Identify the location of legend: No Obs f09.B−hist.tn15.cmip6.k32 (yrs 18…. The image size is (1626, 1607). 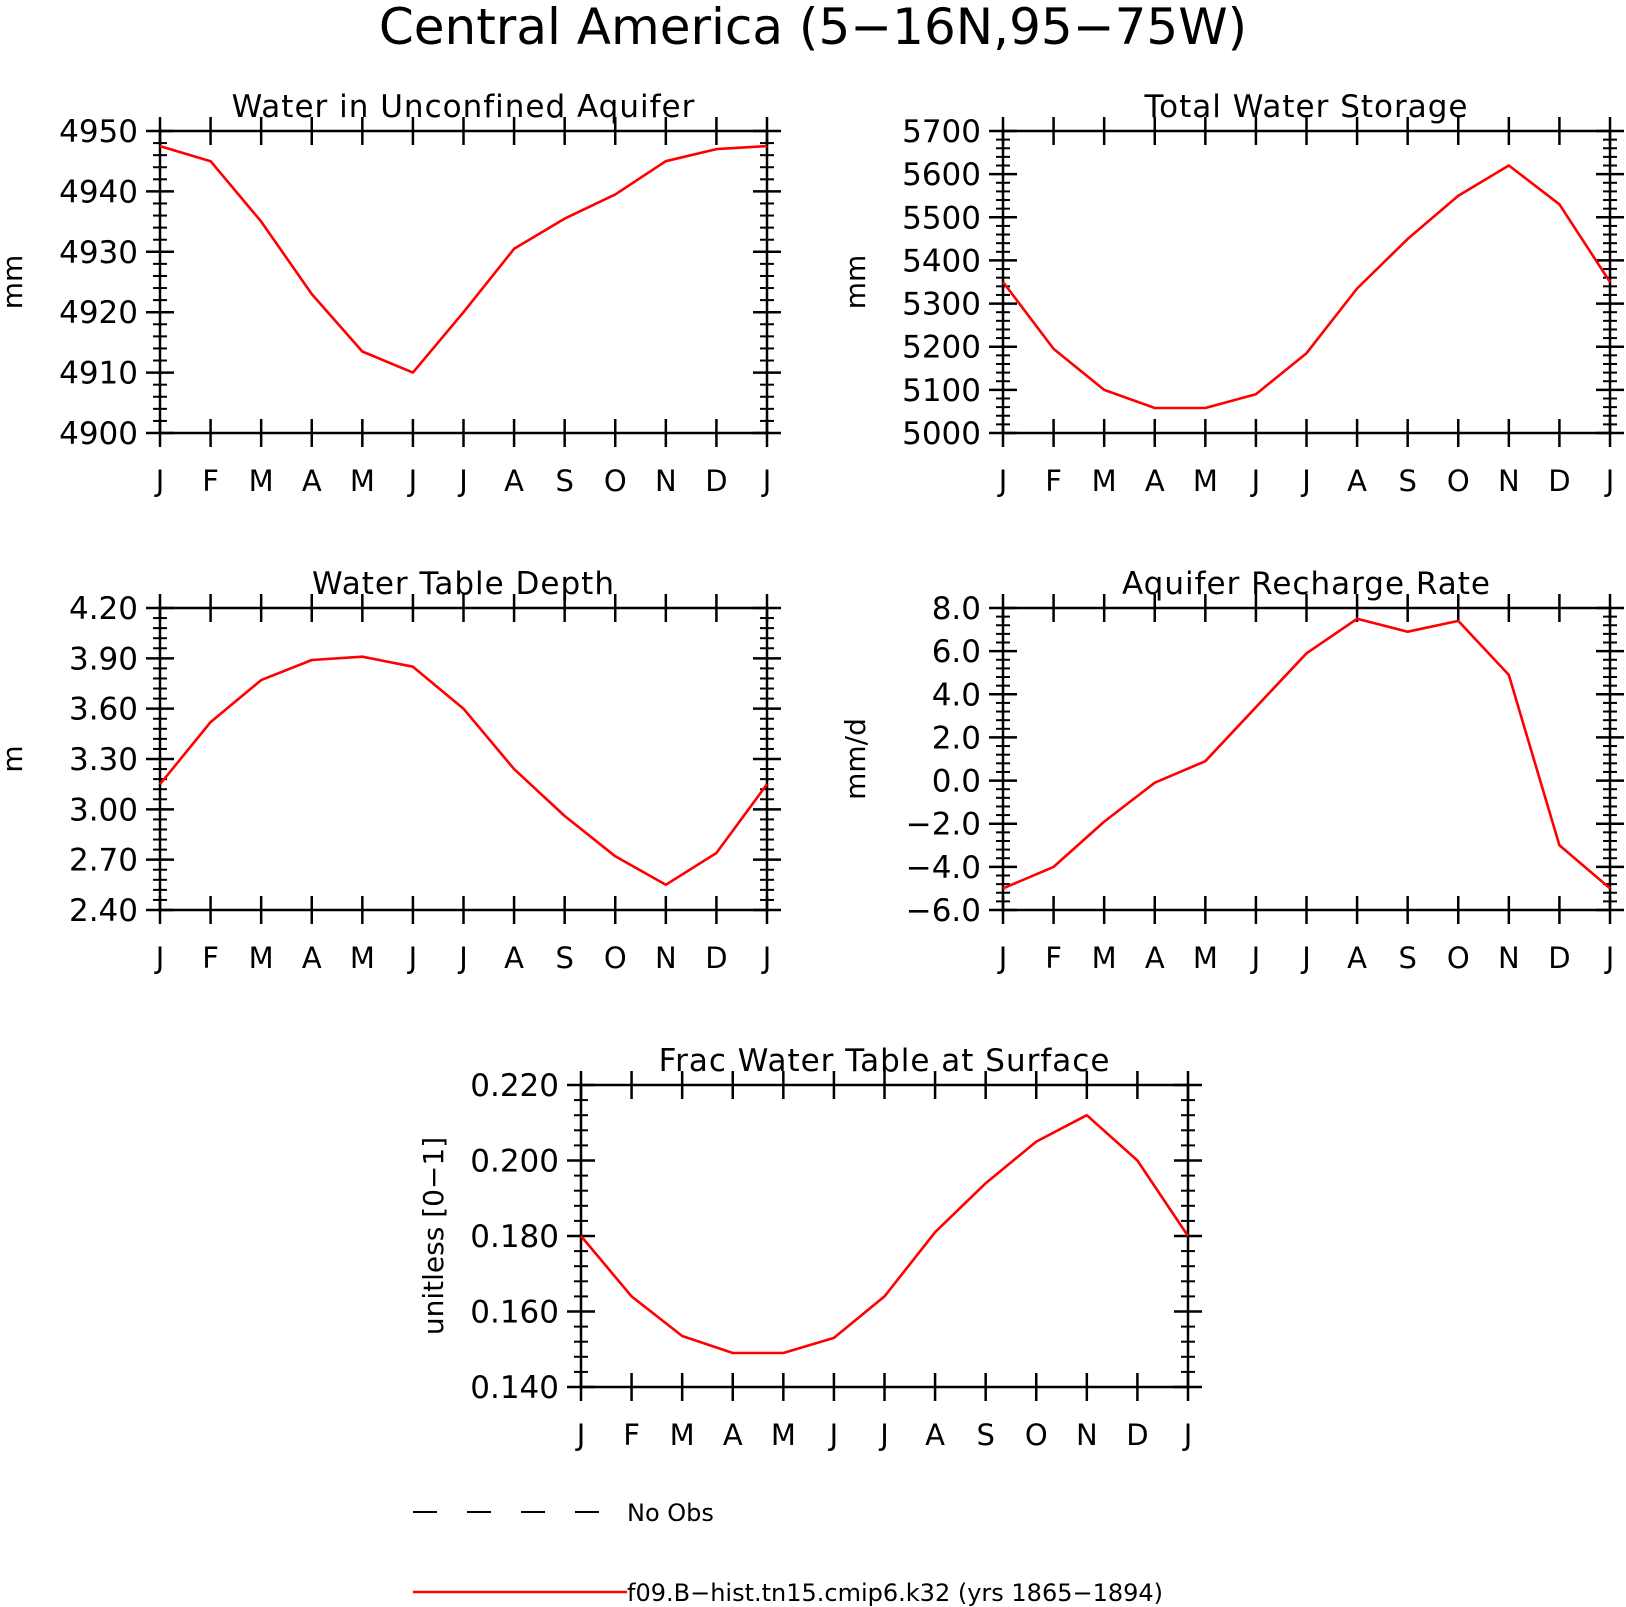
(788, 1553).